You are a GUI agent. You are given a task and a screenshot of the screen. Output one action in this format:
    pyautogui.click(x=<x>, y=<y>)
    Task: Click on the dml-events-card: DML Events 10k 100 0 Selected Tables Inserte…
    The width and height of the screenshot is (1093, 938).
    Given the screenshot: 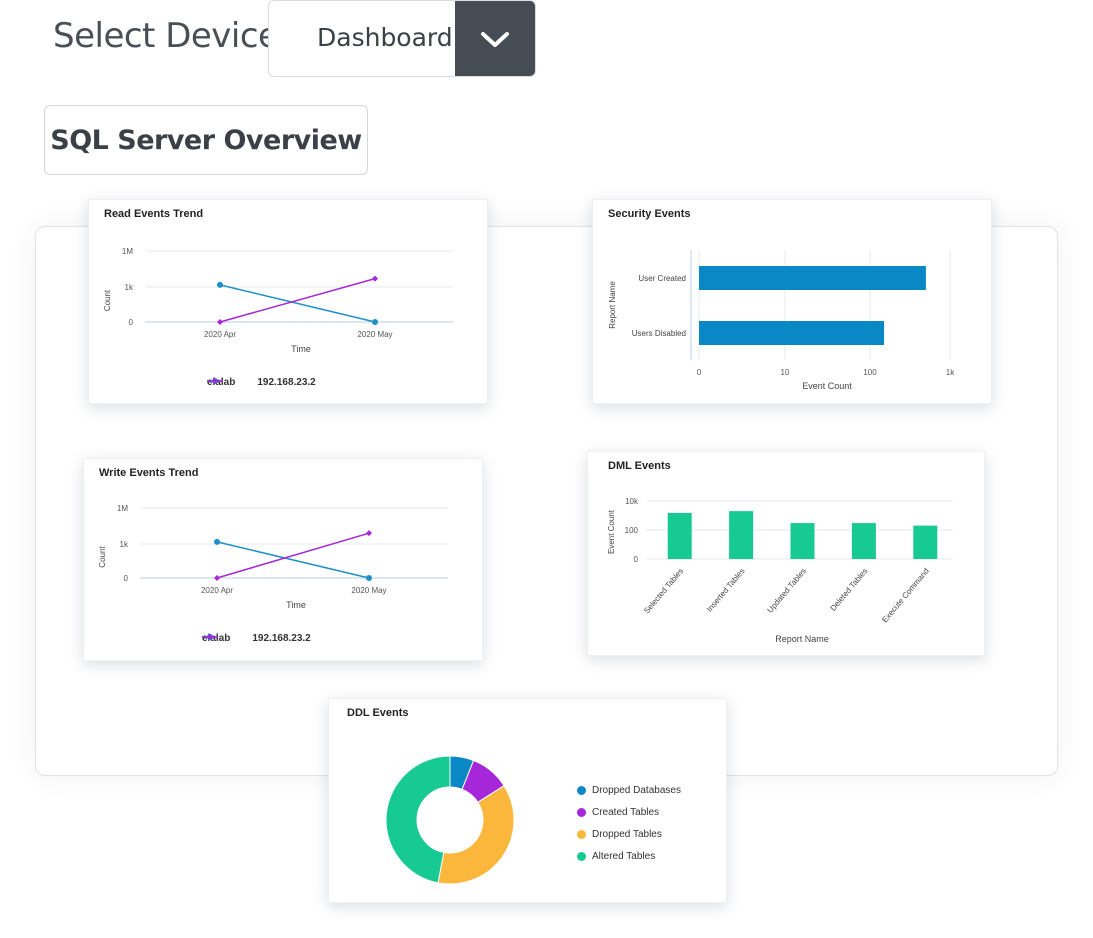 What is the action you would take?
    pyautogui.click(x=786, y=553)
    